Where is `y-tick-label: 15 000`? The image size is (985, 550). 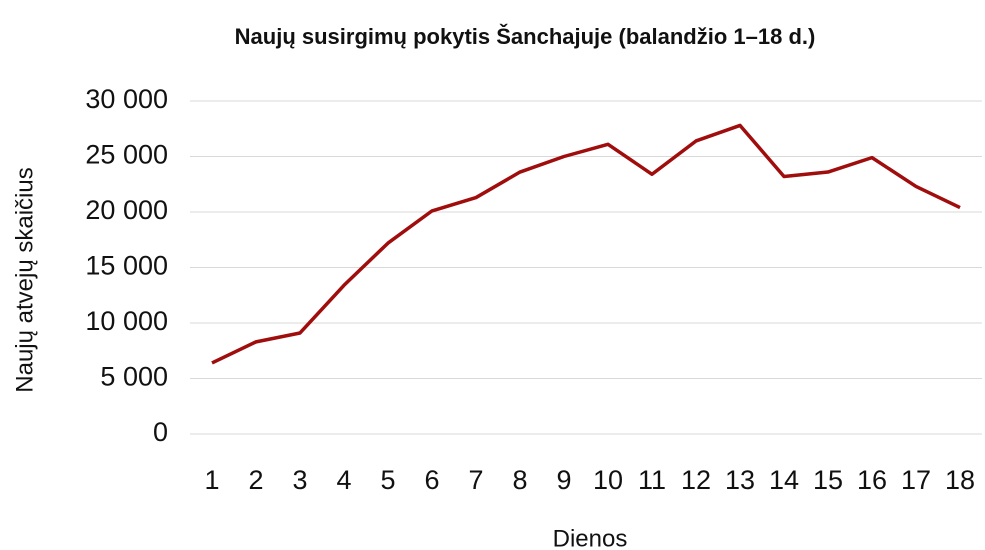 y-tick-label: 15 000 is located at coordinates (126, 266).